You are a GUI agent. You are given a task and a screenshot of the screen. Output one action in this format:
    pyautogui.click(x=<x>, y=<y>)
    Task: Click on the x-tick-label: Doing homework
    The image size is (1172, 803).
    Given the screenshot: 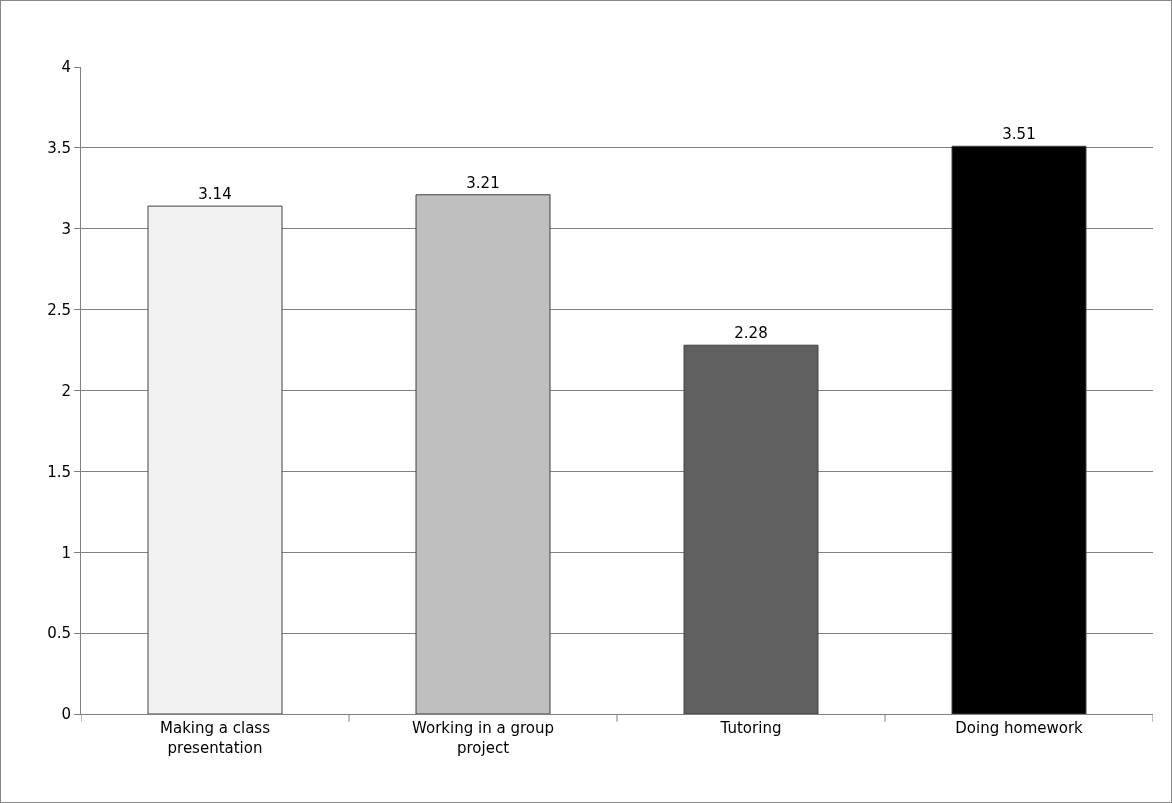 What is the action you would take?
    pyautogui.click(x=1019, y=728)
    